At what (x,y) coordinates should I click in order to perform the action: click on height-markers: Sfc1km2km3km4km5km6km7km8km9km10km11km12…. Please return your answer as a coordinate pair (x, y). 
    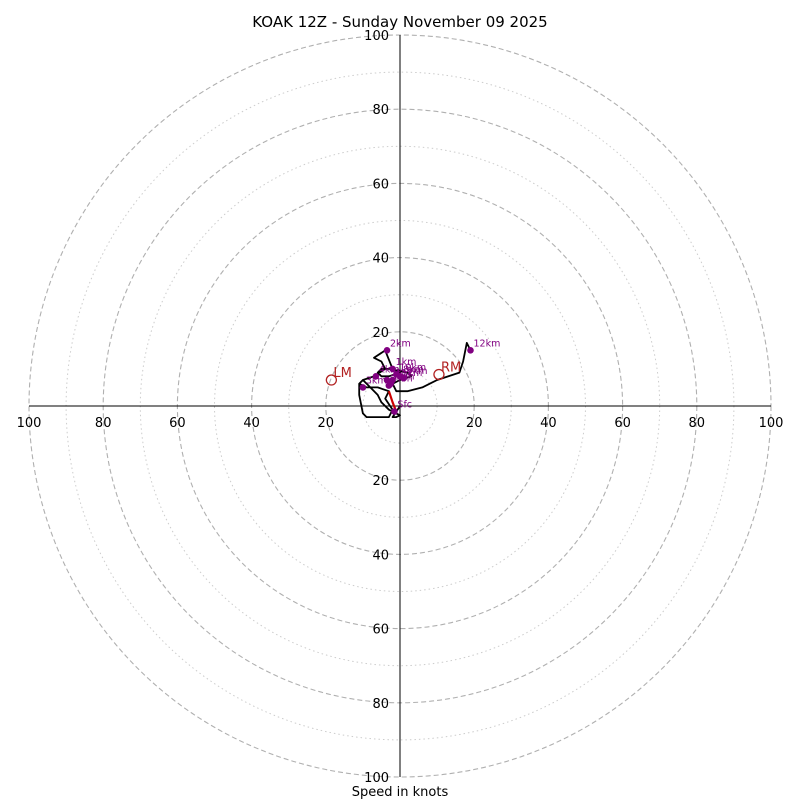
    Looking at the image, I should click on (429, 376).